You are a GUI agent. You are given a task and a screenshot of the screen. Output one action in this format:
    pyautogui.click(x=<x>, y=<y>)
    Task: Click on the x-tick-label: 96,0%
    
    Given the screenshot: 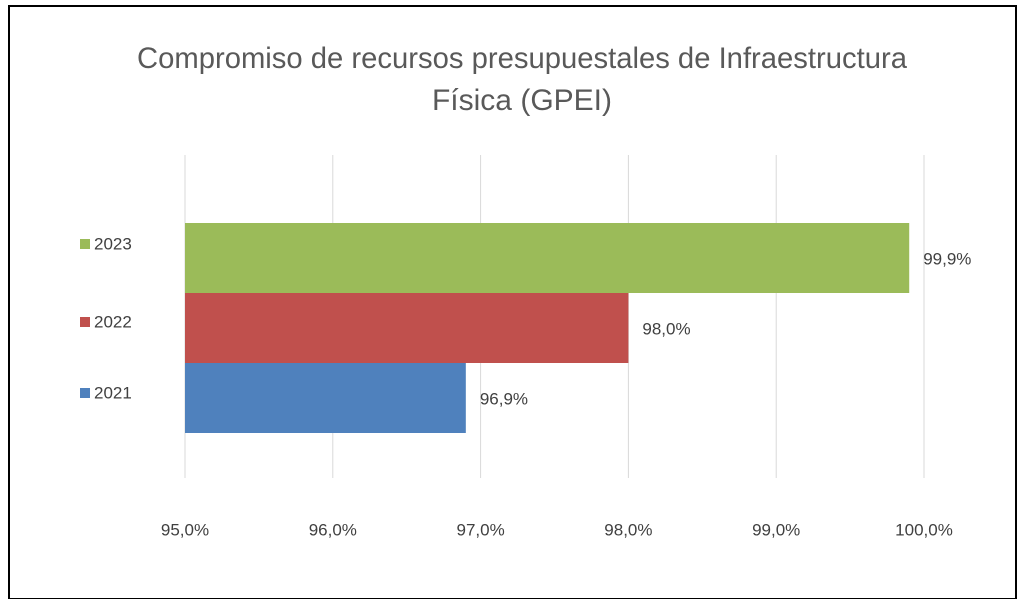 What is the action you would take?
    pyautogui.click(x=333, y=529)
    